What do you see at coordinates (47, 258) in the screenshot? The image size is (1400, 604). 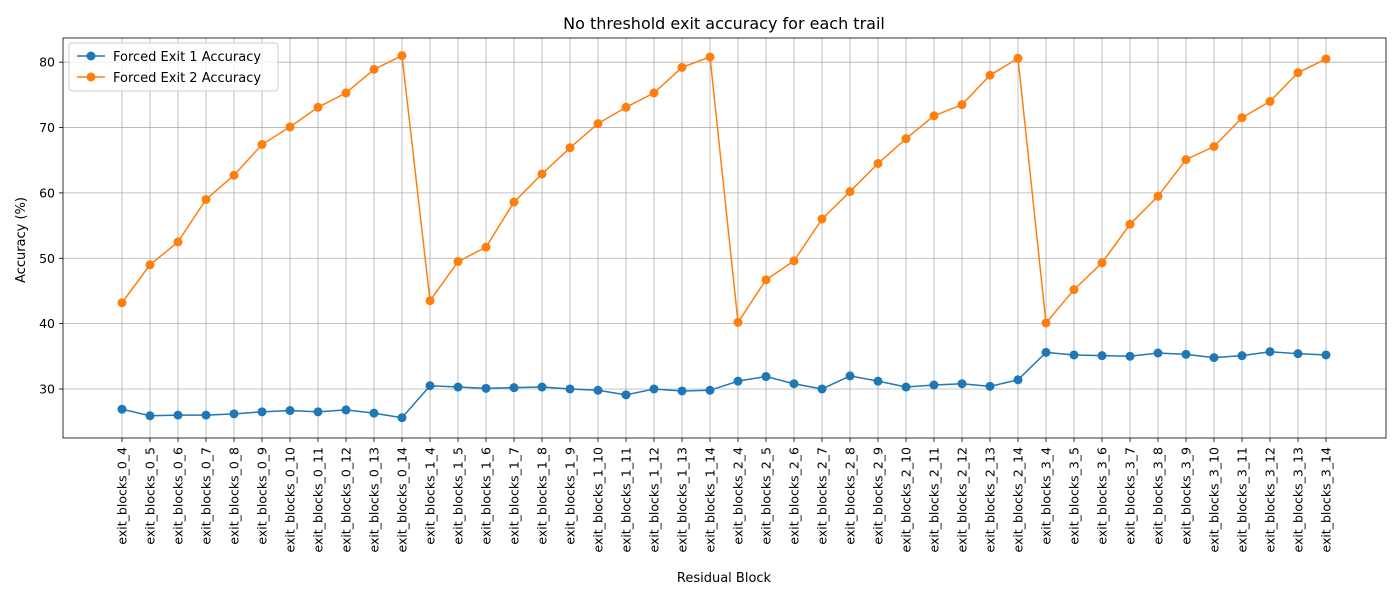 I see `y-tick-label: 50` at bounding box center [47, 258].